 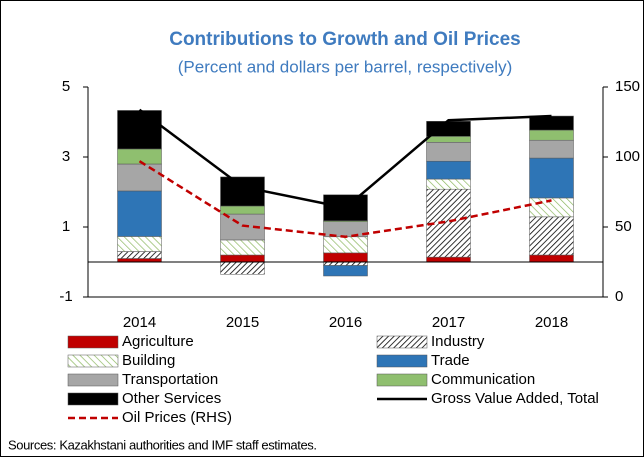 I want to click on legend-label: Transportation, so click(x=170, y=379).